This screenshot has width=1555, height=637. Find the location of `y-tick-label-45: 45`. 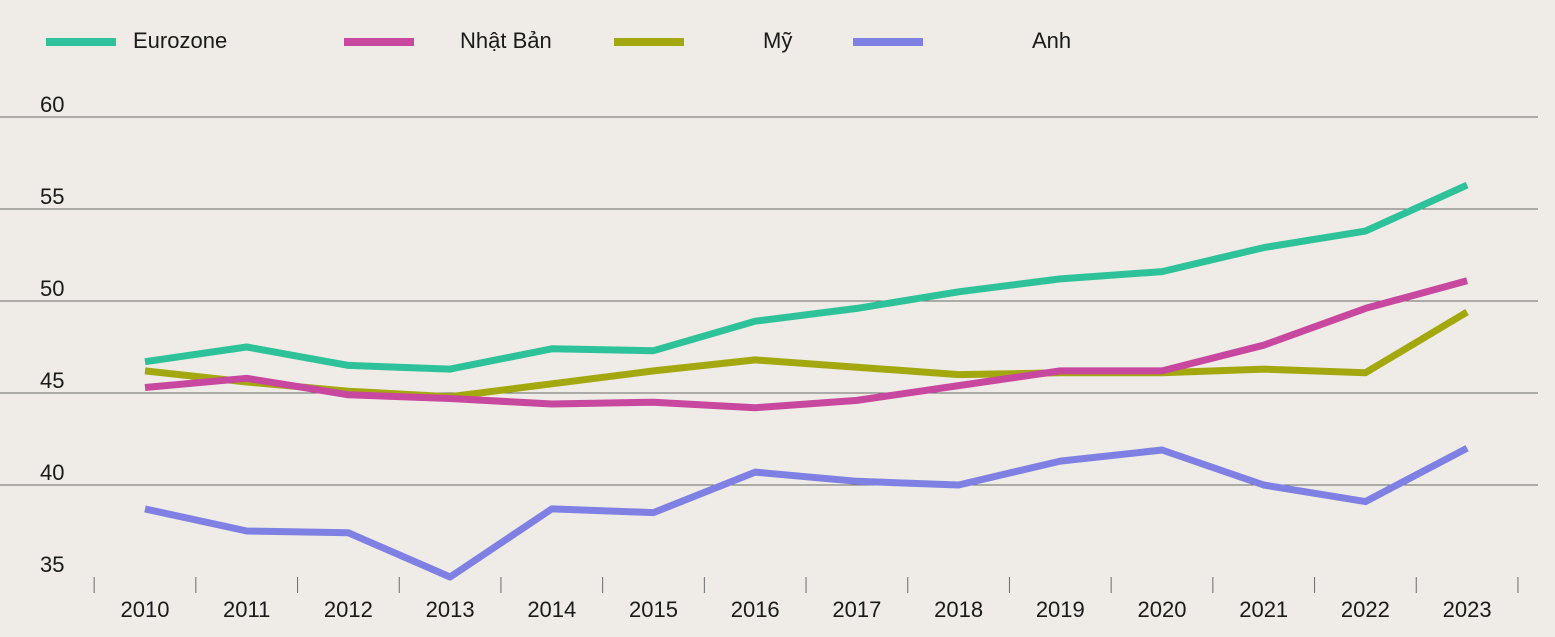

y-tick-label-45: 45 is located at coordinates (52, 380).